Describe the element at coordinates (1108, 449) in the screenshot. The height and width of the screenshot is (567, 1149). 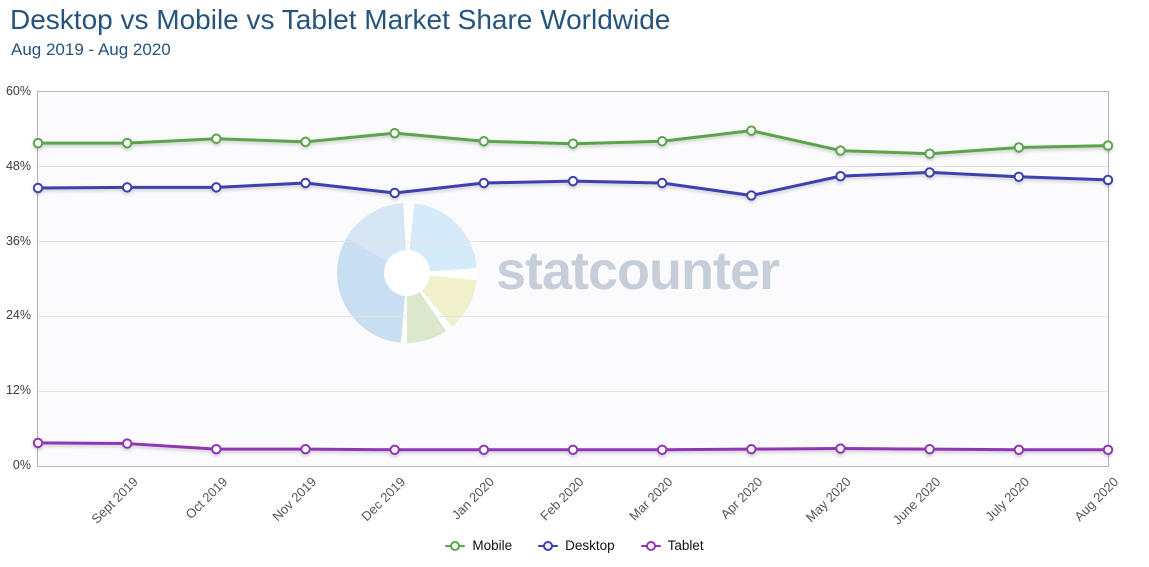
I see `data-point-tablet-aug-2020` at that location.